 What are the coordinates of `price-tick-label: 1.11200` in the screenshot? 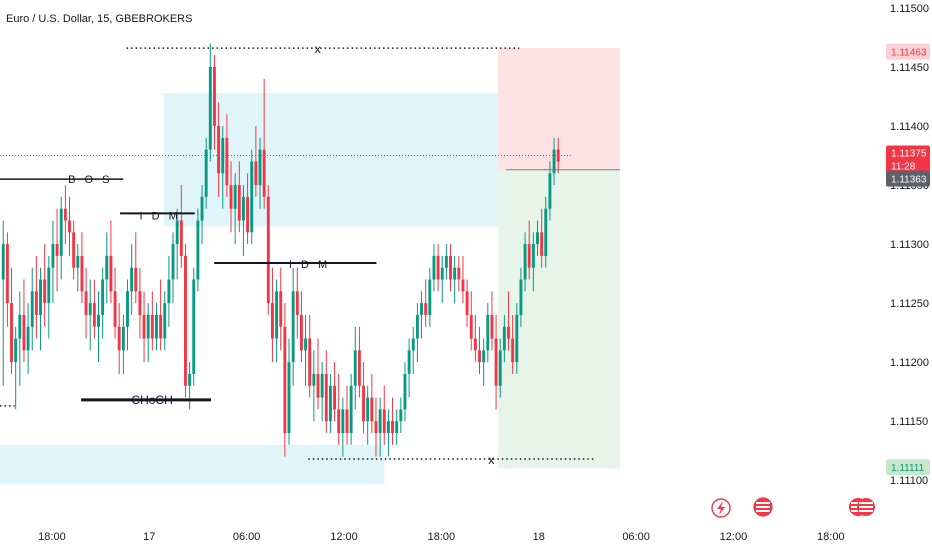 It's located at (909, 363).